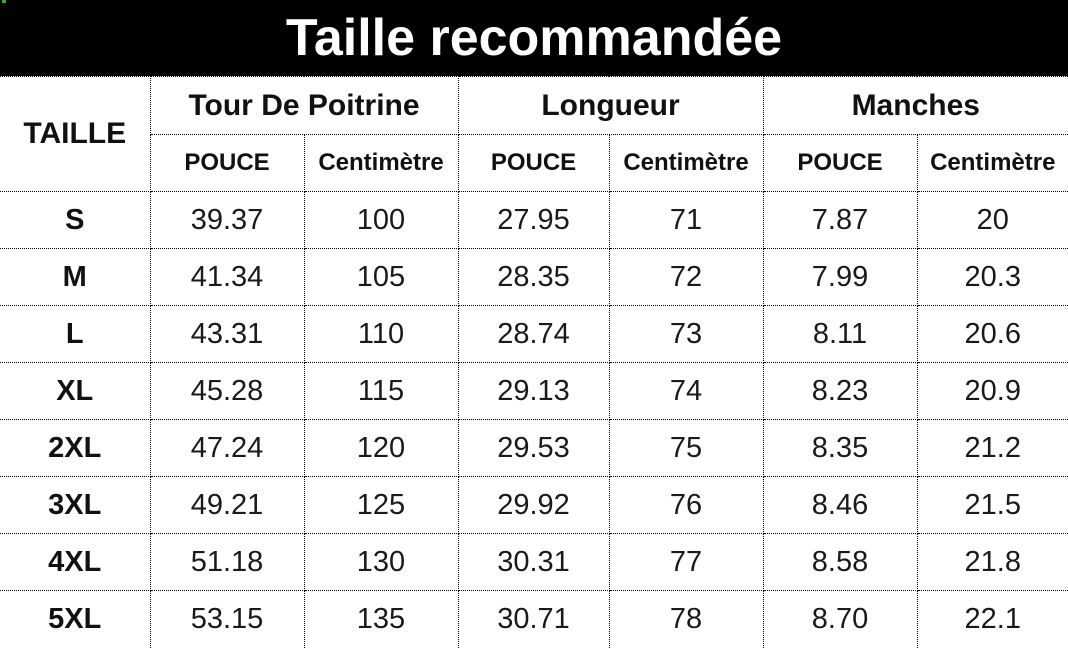  Describe the element at coordinates (75, 619) in the screenshot. I see `row-size-label: 5XL` at that location.